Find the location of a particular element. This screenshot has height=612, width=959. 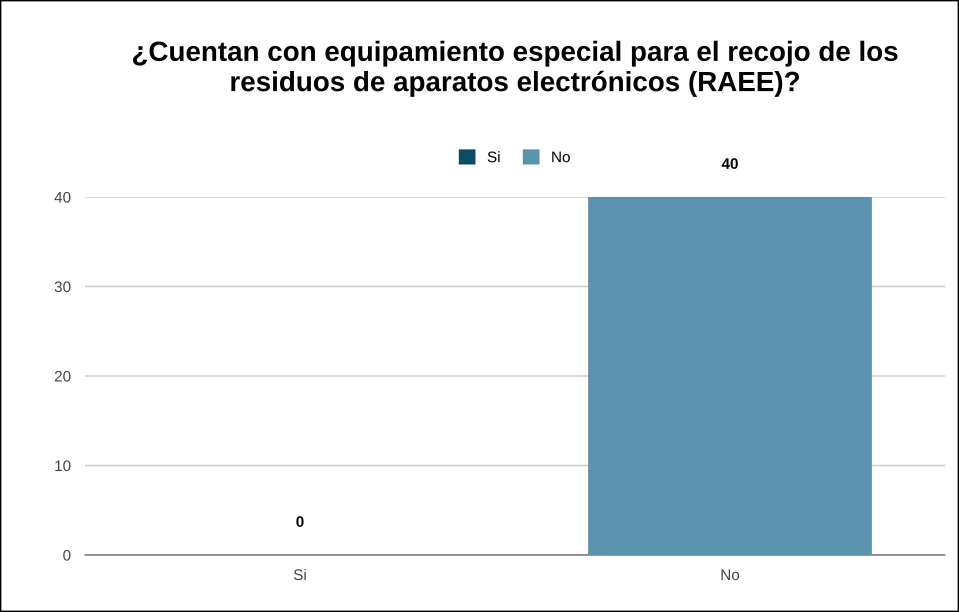

legend-label: Si is located at coordinates (494, 156).